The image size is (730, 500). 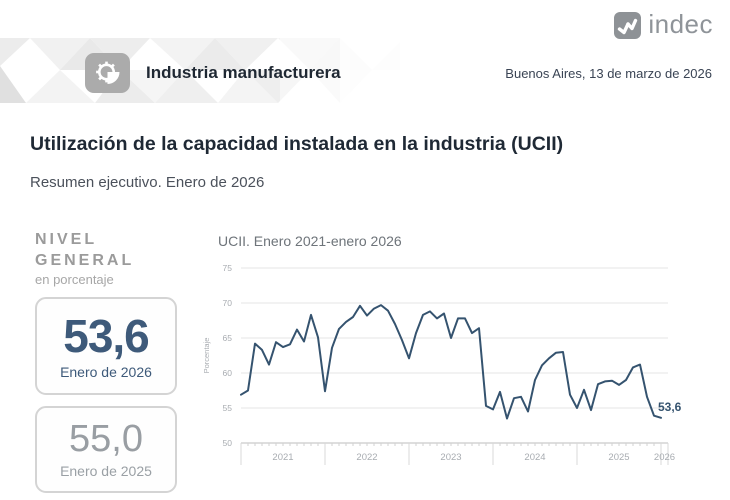 I want to click on y-tick-label: 75, so click(x=228, y=268).